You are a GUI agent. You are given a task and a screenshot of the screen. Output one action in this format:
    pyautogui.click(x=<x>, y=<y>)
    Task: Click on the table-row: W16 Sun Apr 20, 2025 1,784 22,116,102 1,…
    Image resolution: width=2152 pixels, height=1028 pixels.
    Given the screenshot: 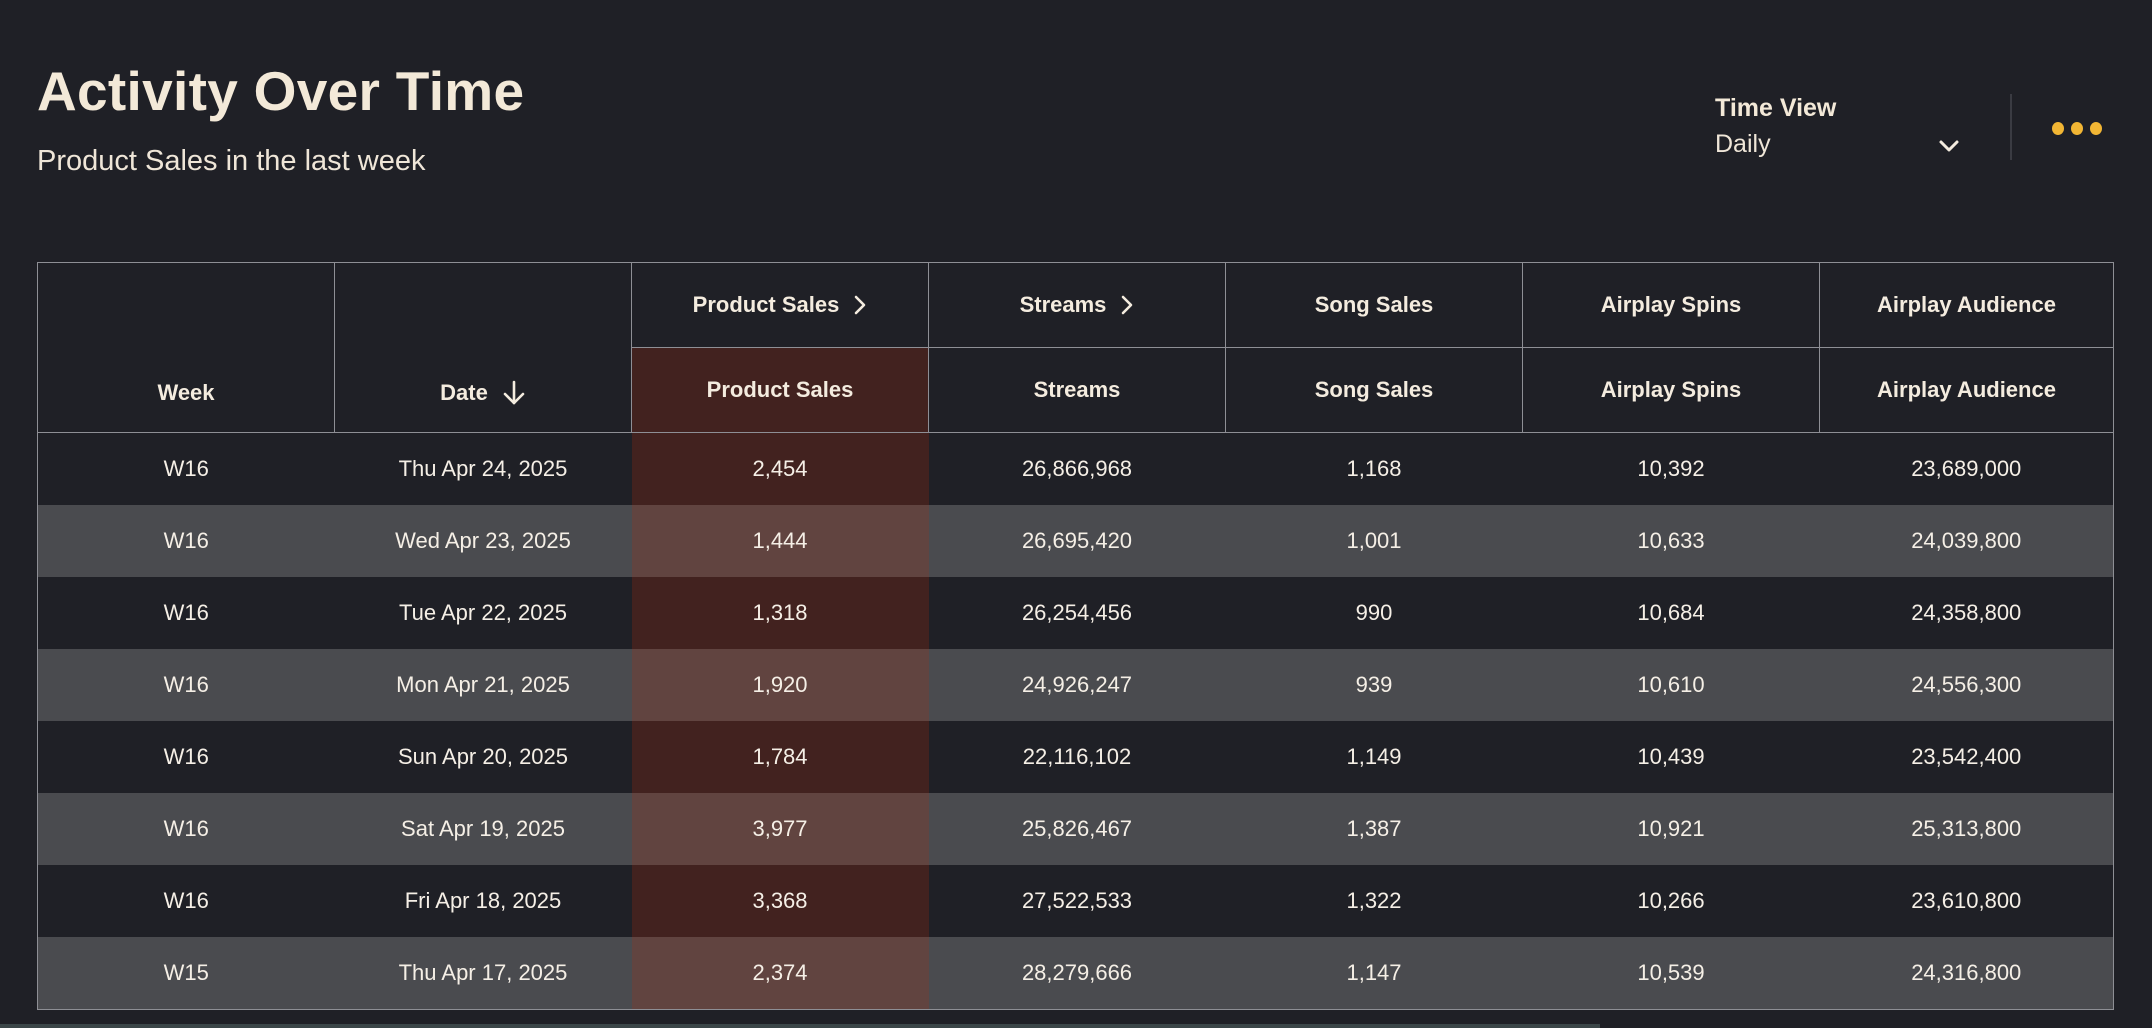 What is the action you would take?
    pyautogui.click(x=1075, y=757)
    